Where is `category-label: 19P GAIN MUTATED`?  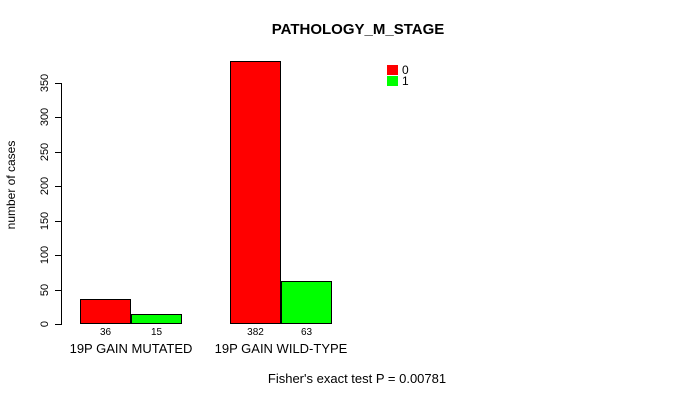
category-label: 19P GAIN MUTATED is located at coordinates (131, 348).